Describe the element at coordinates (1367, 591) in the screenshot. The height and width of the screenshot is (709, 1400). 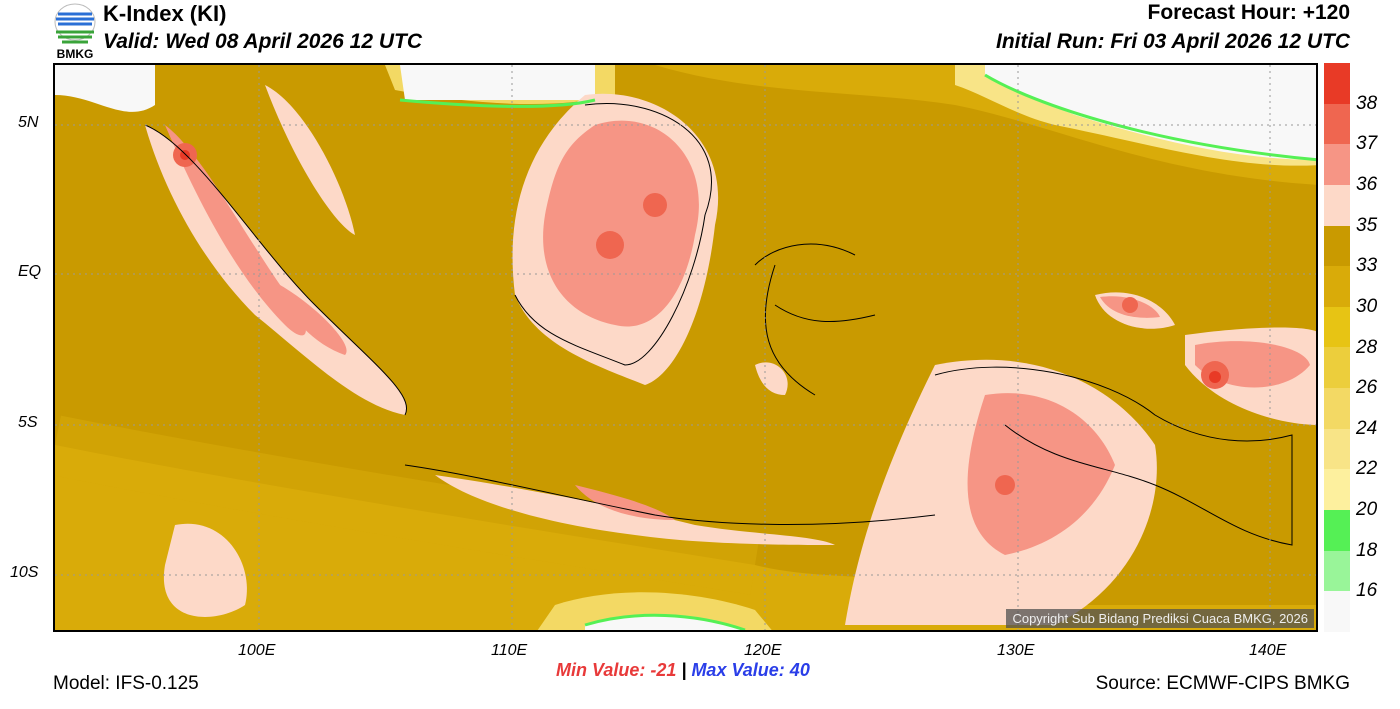
I see `colorbar-label: 16` at that location.